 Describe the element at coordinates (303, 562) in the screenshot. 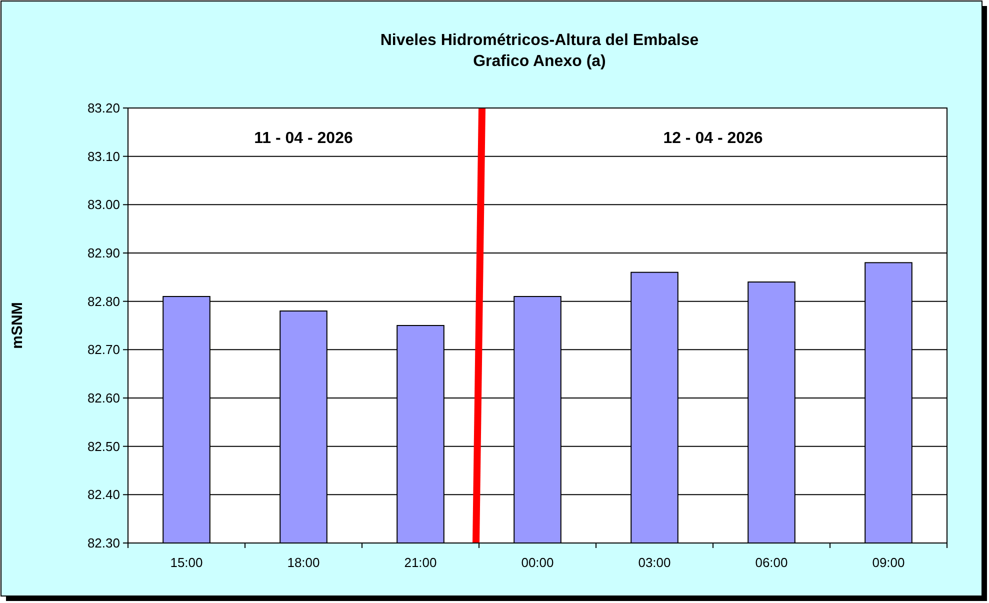

I see `x-tick-label: 18:00` at that location.